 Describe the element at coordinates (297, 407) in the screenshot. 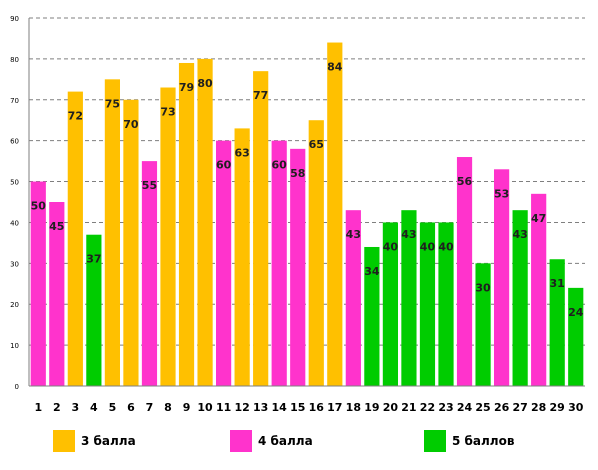

I see `x-tick-label: 15` at that location.